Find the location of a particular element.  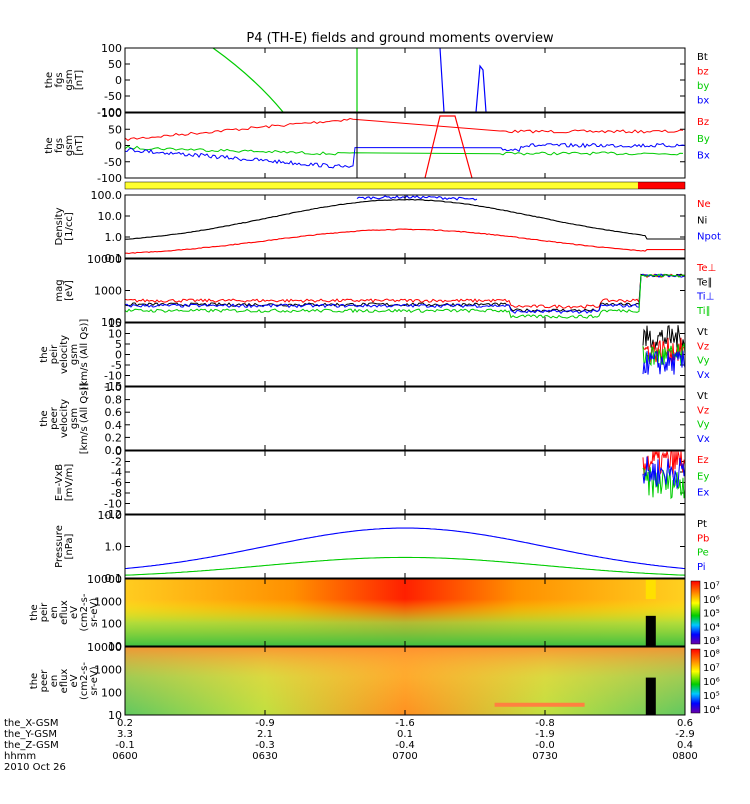

axis-tick-label: 0600 is located at coordinates (124, 756).